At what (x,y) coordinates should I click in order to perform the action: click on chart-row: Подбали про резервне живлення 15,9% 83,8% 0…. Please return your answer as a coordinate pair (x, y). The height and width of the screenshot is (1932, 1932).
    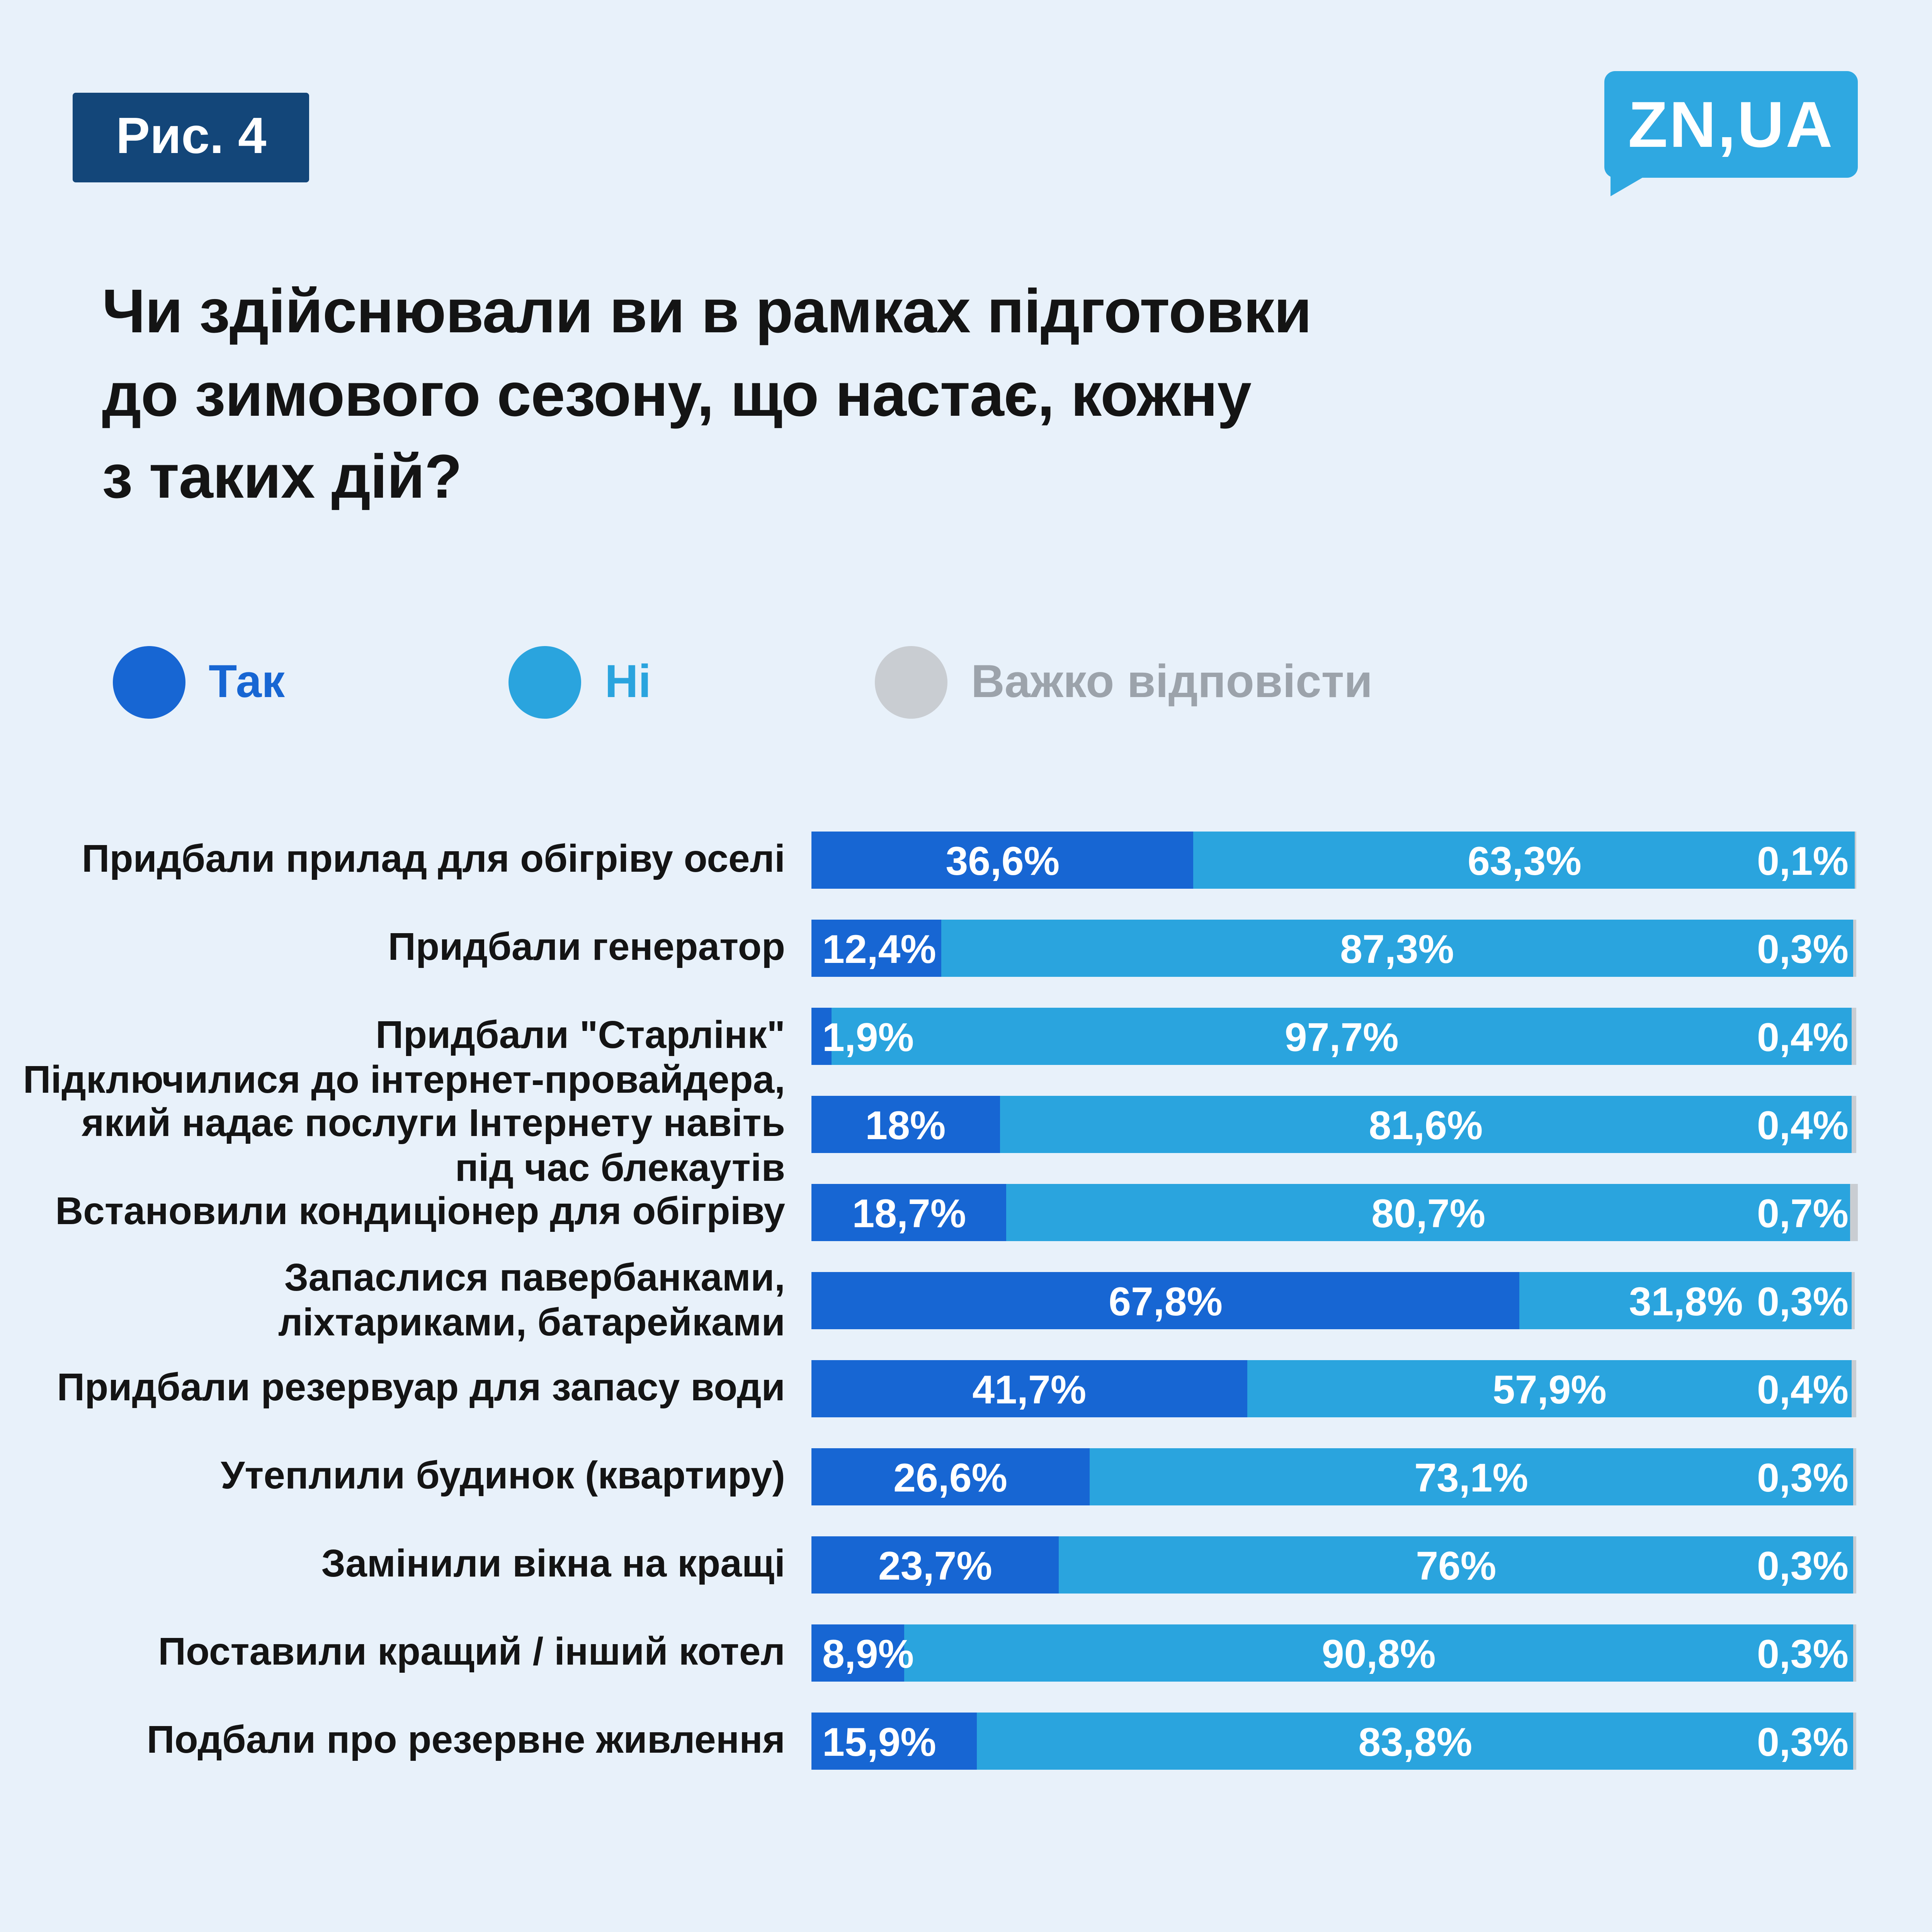
    Looking at the image, I should click on (928, 1742).